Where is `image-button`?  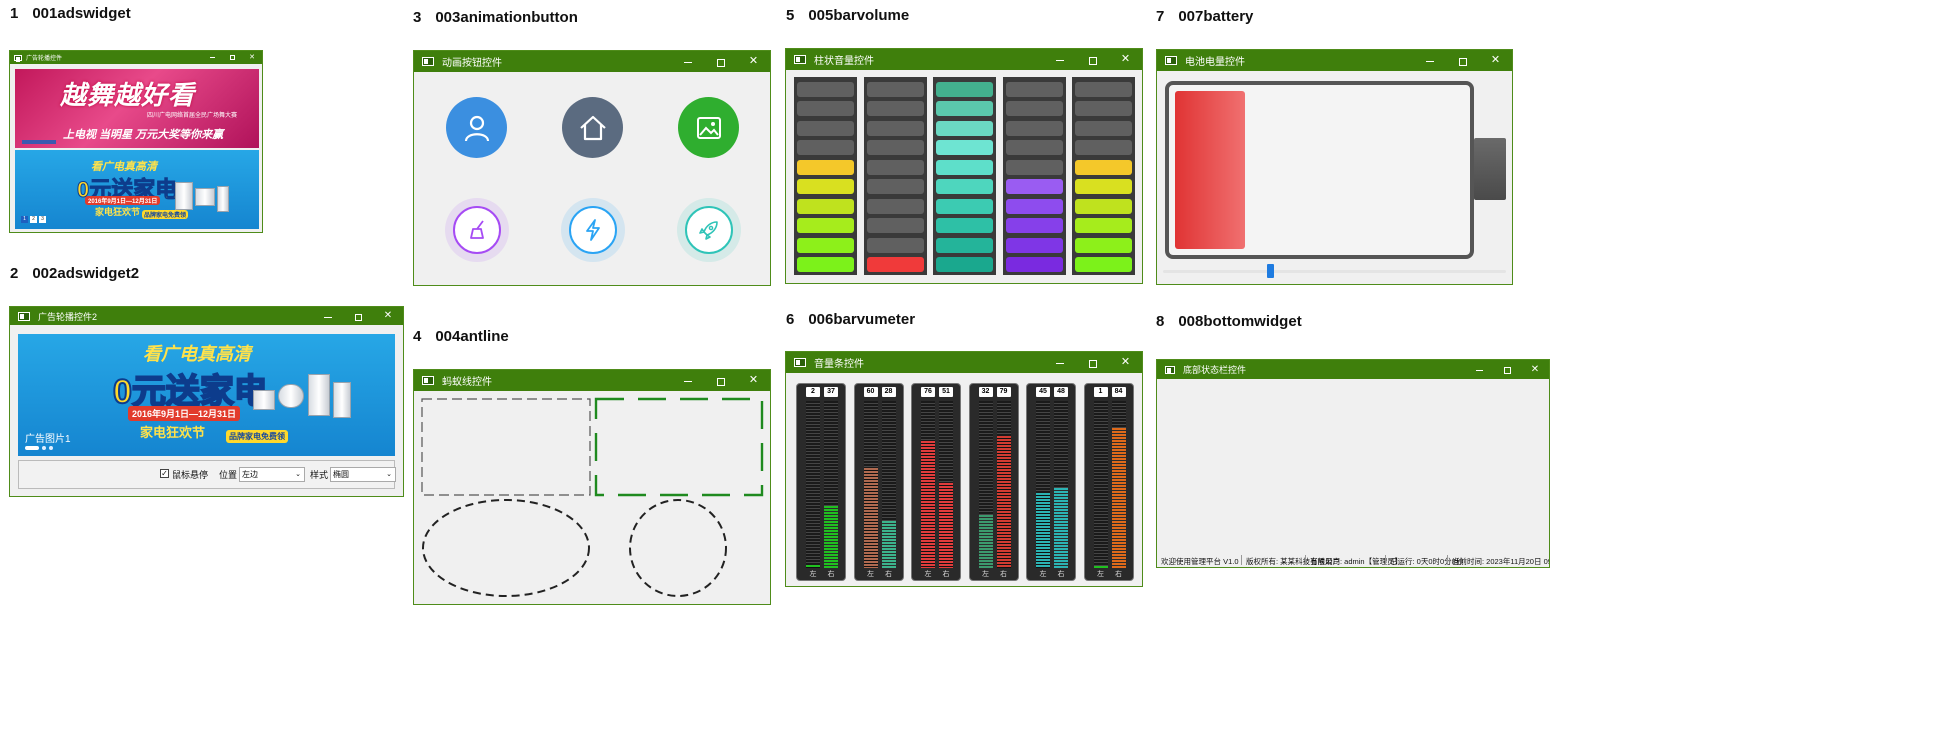
image-button is located at coordinates (708, 127).